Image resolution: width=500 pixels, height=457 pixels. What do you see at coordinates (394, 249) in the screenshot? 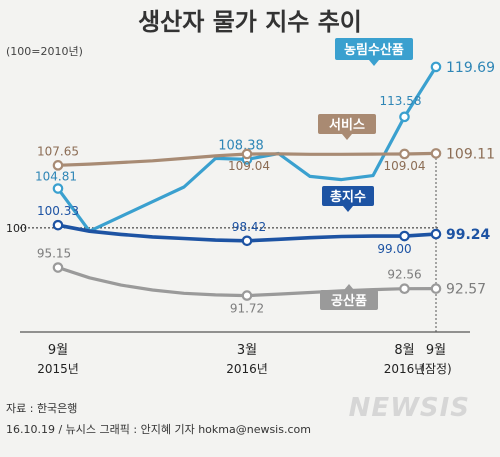
I see `data-label: 99.00` at bounding box center [394, 249].